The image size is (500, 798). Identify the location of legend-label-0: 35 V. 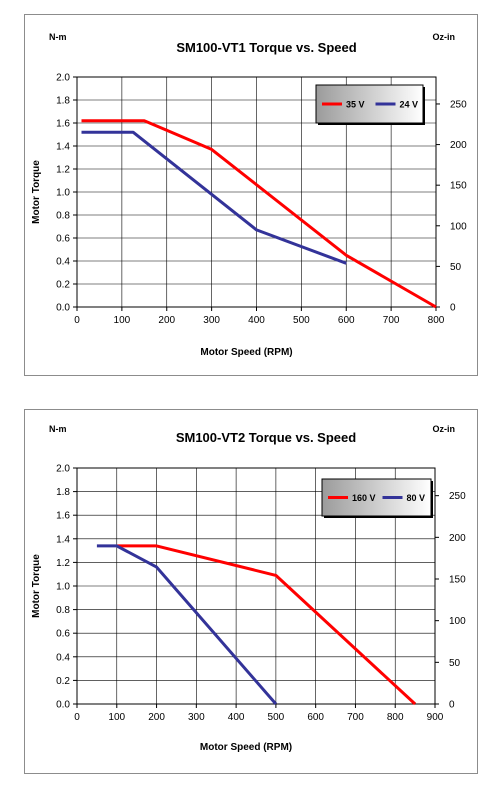
(355, 105).